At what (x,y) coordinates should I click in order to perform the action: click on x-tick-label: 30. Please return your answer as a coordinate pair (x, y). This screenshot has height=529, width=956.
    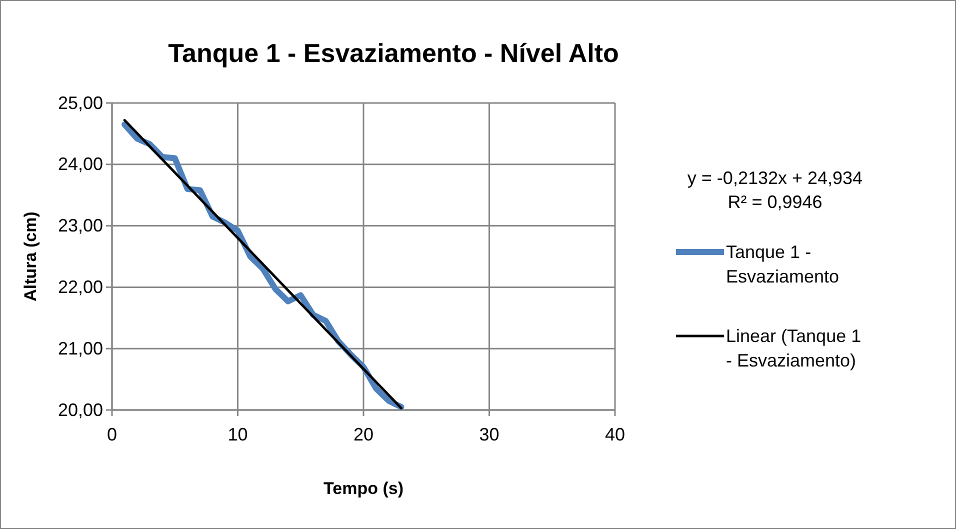
    Looking at the image, I should click on (489, 434).